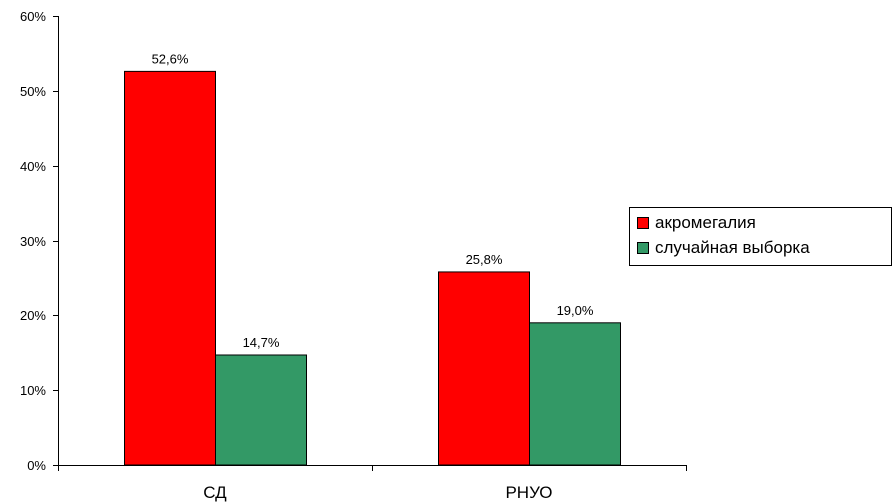 The image size is (893, 502). I want to click on data-label: 14,7%, so click(261, 342).